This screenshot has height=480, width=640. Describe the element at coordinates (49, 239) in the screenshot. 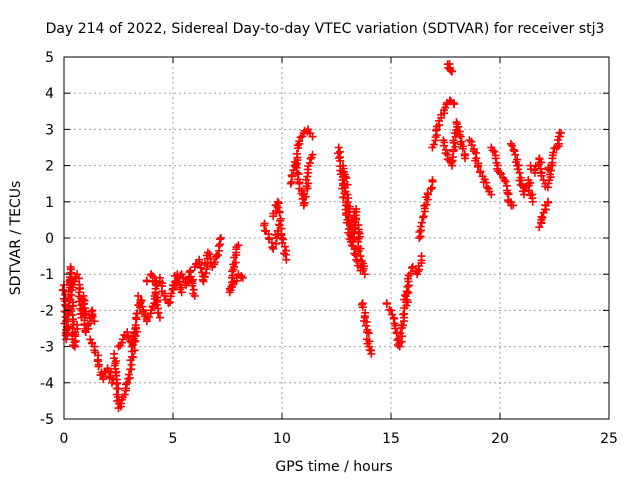

I see `y-tick-label: 0` at that location.